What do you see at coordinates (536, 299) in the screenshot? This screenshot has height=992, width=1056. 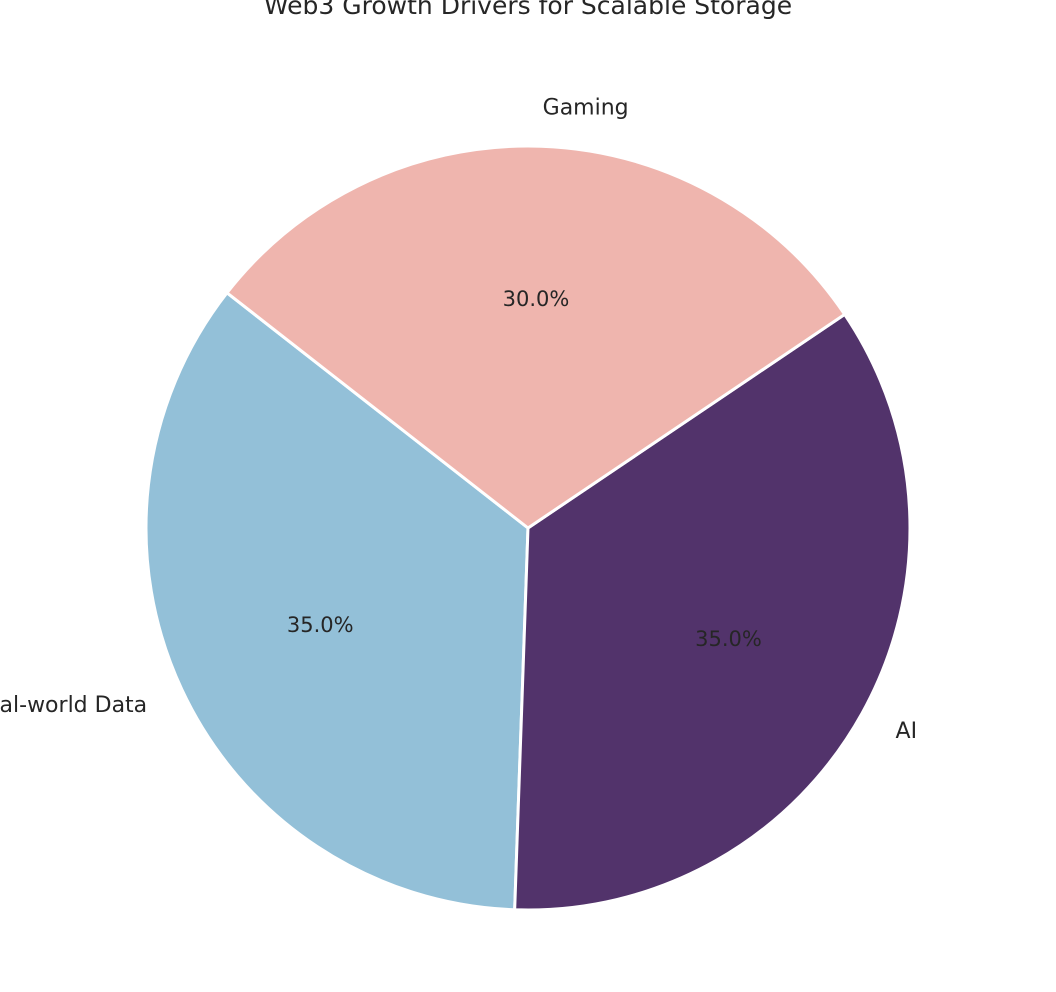 I see `pie-percent-label: 30.0%` at bounding box center [536, 299].